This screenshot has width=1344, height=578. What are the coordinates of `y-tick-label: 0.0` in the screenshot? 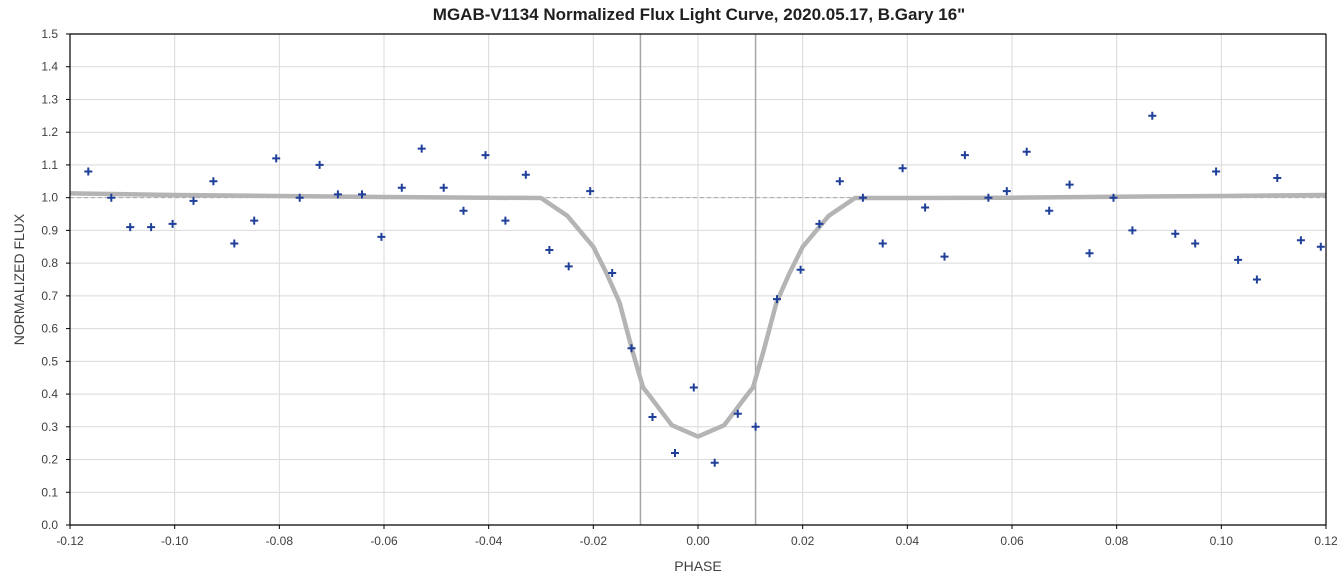 It's located at (49, 525).